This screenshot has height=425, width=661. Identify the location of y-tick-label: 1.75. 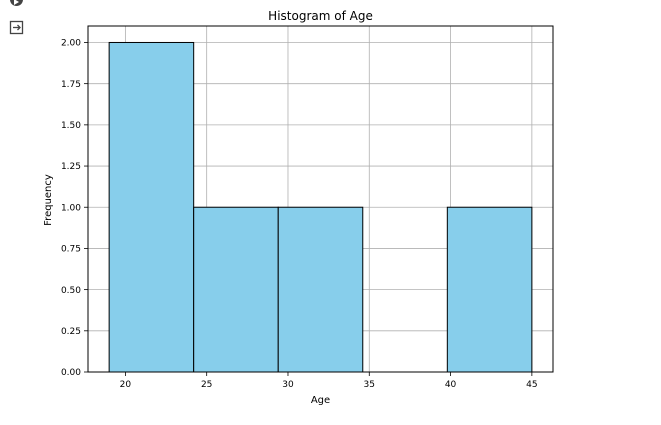
(71, 85).